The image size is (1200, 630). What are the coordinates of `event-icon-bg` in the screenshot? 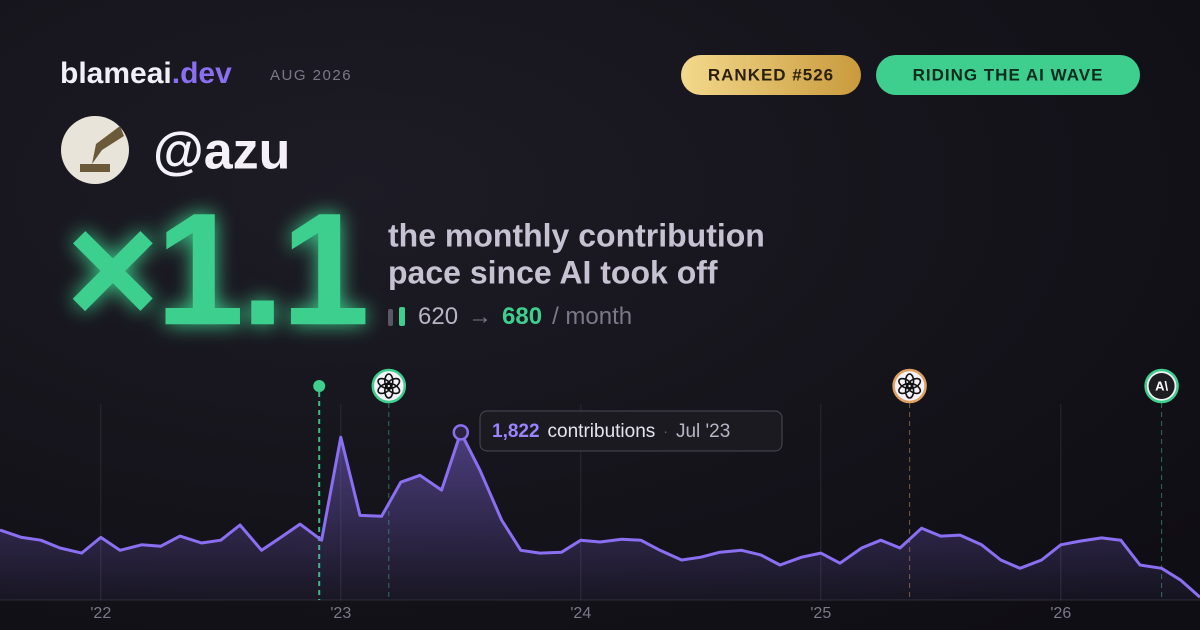 It's located at (1161, 386).